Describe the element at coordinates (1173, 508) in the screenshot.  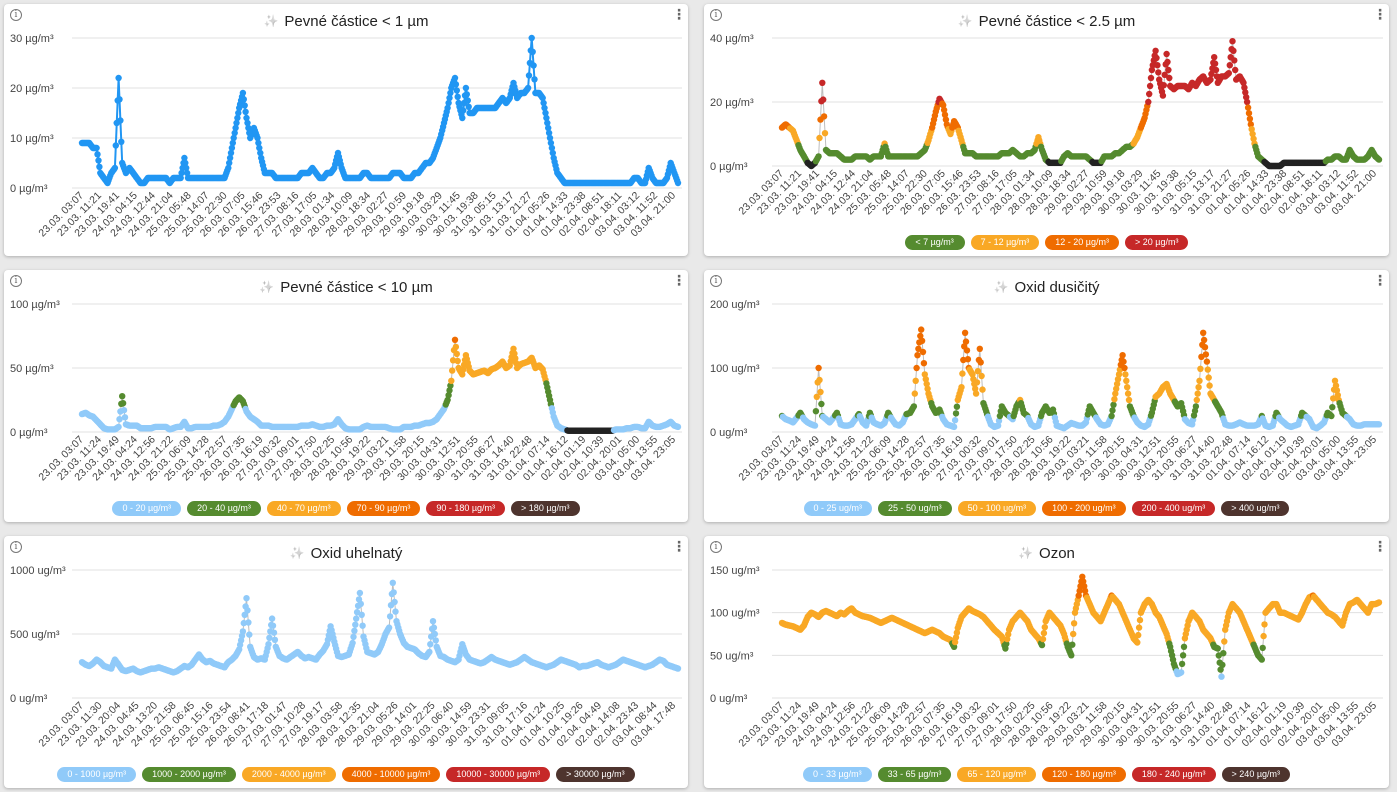
I see `legend-item: 200 - 400 ug/m³` at that location.